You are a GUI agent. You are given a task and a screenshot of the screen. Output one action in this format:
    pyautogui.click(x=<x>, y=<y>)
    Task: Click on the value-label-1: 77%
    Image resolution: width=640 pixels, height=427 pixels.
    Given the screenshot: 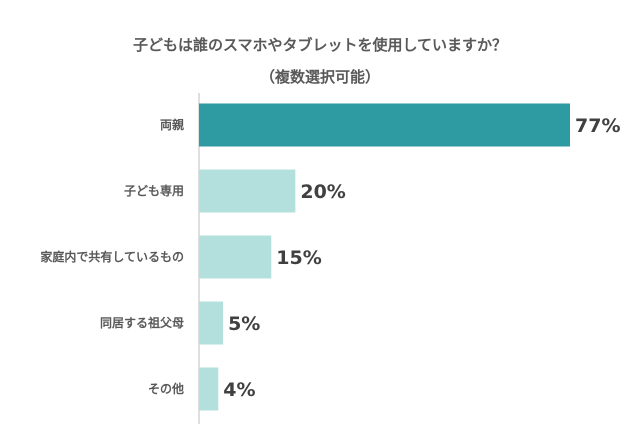 What is the action you would take?
    pyautogui.click(x=597, y=126)
    